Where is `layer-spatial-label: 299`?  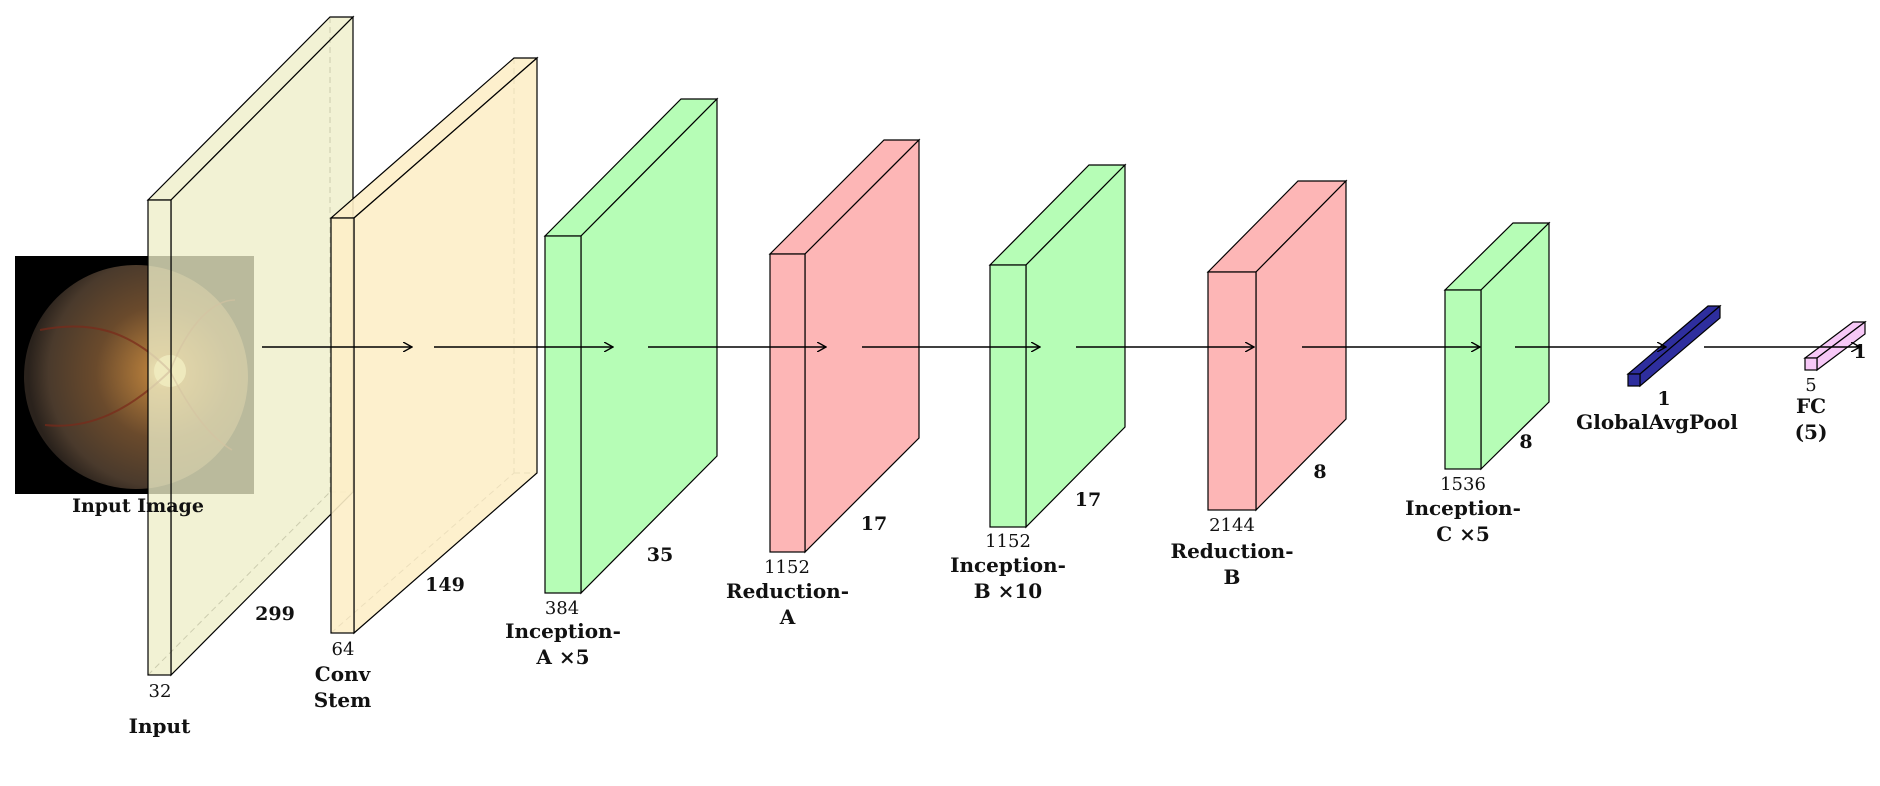
layer-spatial-label: 299 is located at coordinates (275, 614).